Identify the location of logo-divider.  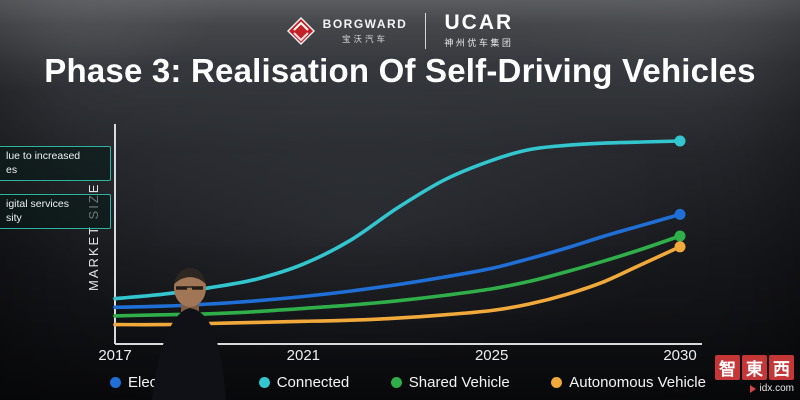
(426, 30).